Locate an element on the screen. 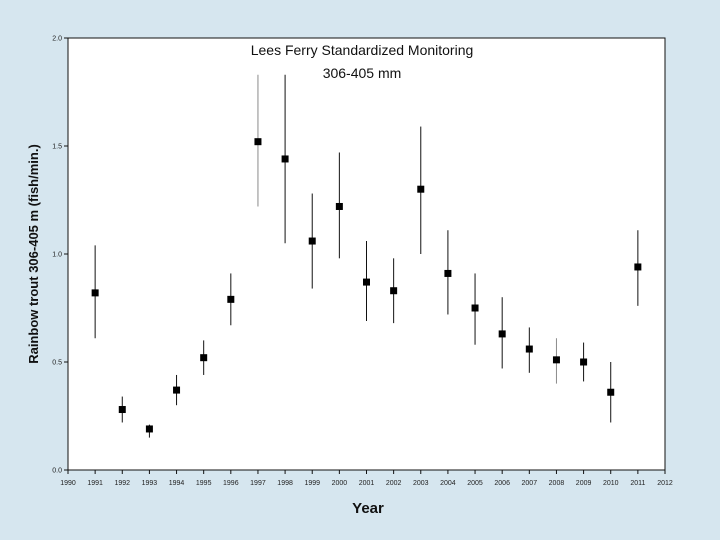 Image resolution: width=720 pixels, height=540 pixels. x-tick-label: 2011 is located at coordinates (637, 483).